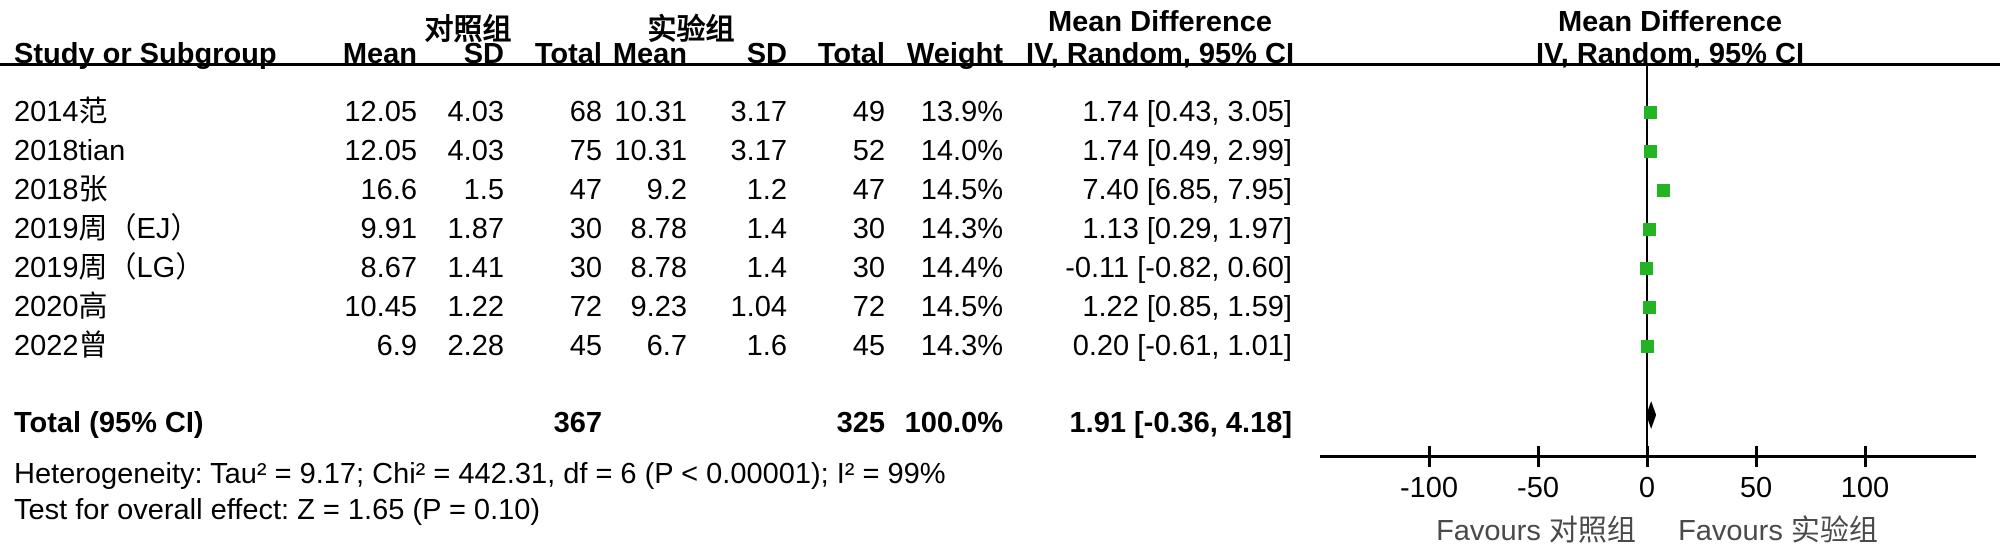 This screenshot has width=2000, height=556. What do you see at coordinates (585, 307) in the screenshot?
I see `cell-c_total: 72` at bounding box center [585, 307].